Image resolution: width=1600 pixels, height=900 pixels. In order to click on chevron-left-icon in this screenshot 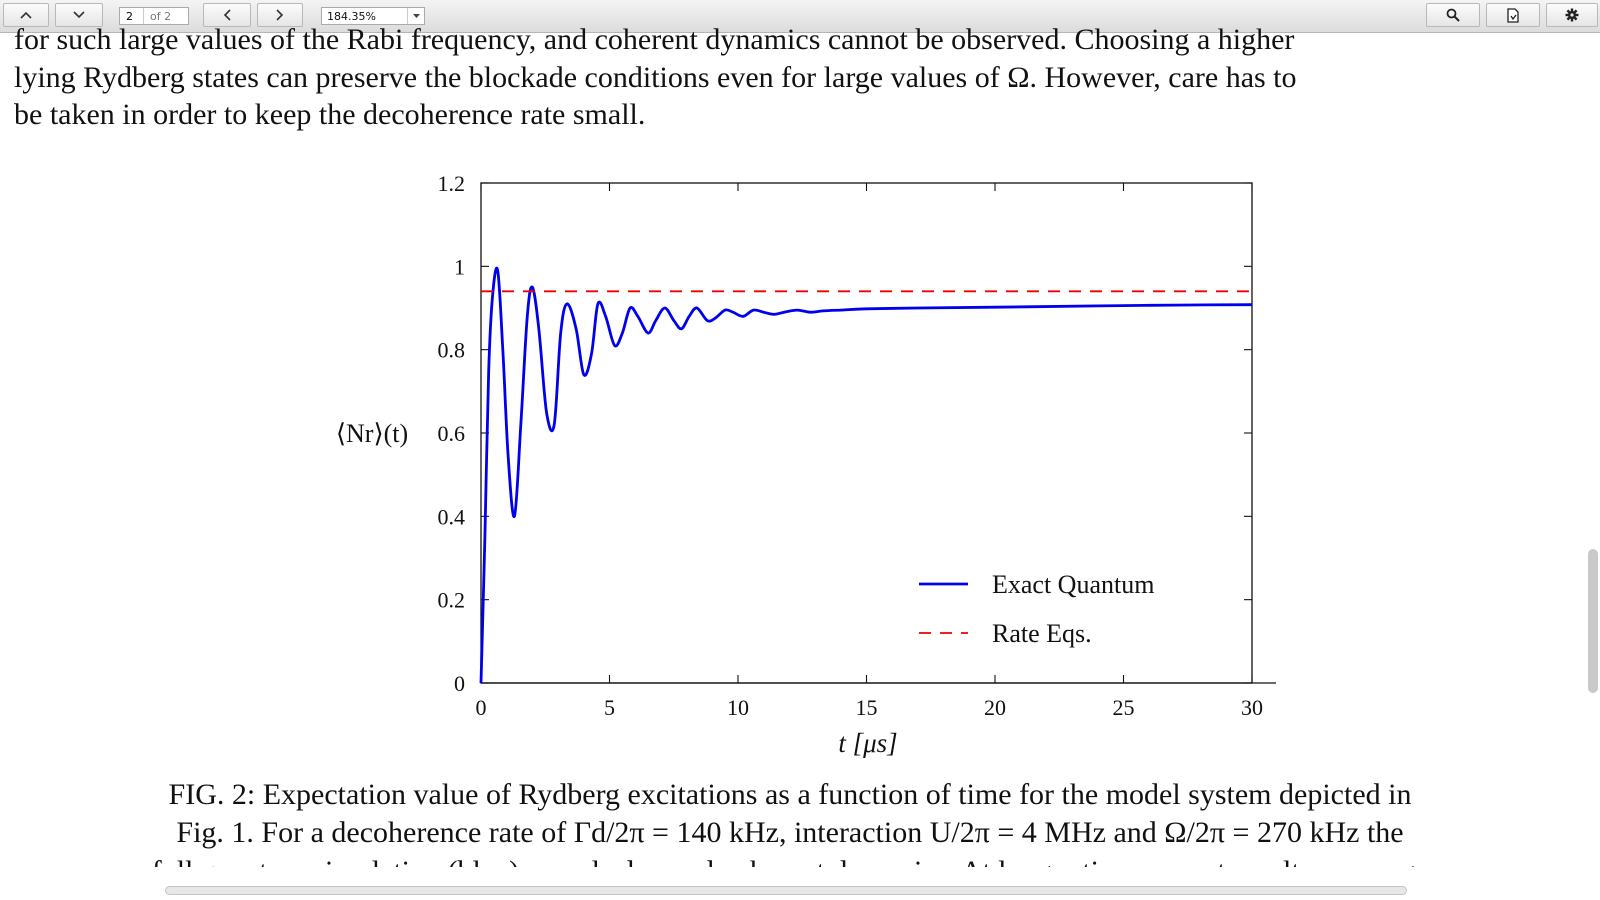, I will do `click(227, 15)`.